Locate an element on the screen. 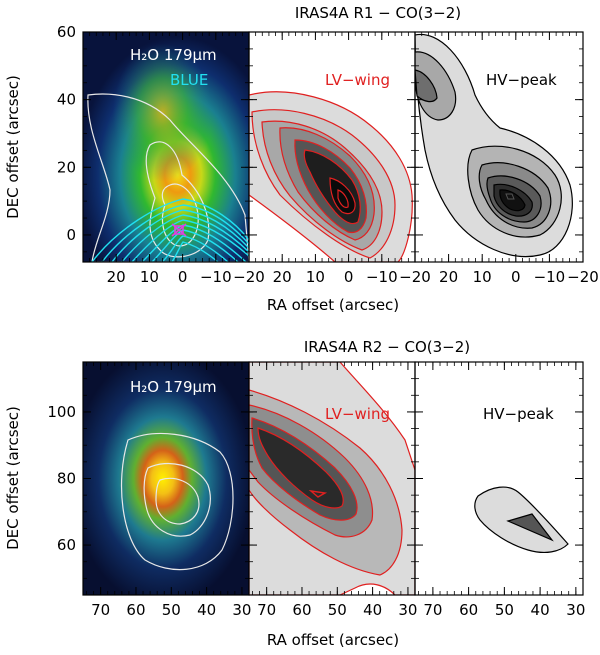  y-tick-label: 40 is located at coordinates (66, 100).